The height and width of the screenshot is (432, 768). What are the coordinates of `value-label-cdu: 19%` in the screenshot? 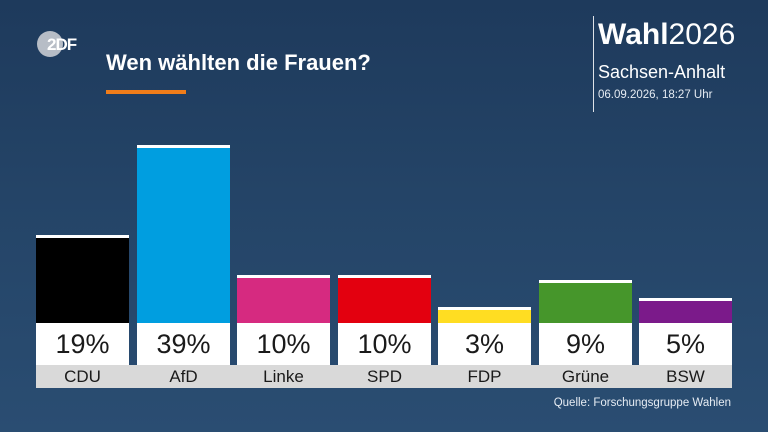 It's located at (82, 344).